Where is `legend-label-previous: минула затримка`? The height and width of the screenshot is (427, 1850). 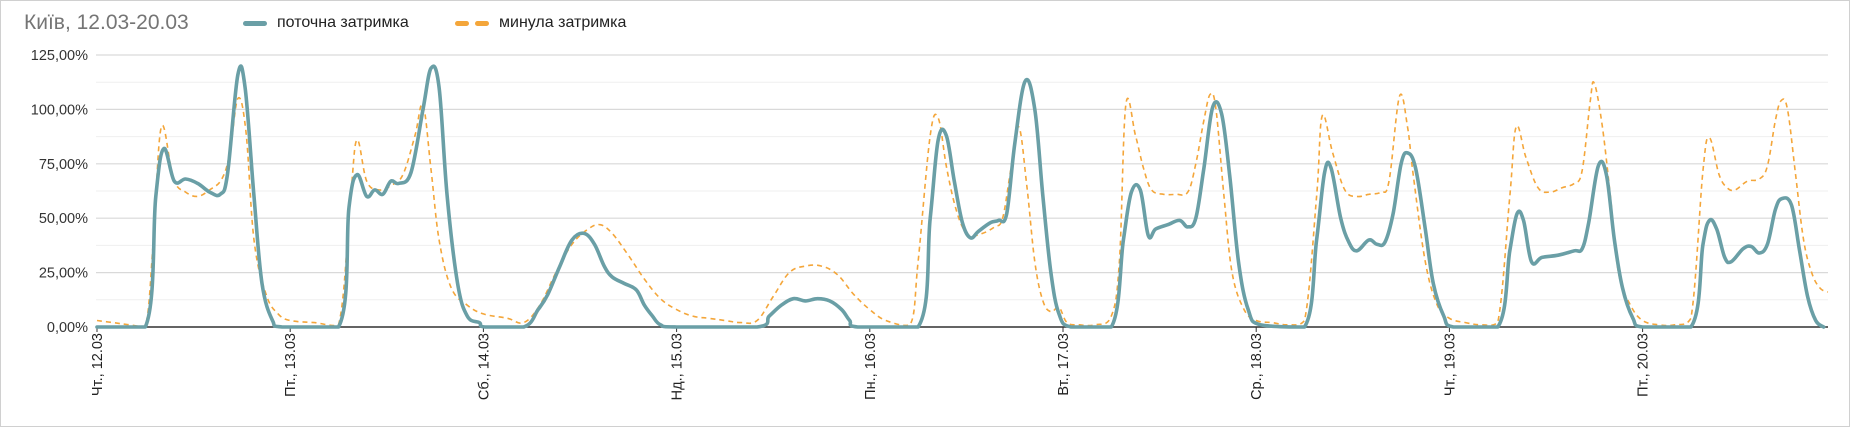
legend-label-previous: минула затримка is located at coordinates (563, 22).